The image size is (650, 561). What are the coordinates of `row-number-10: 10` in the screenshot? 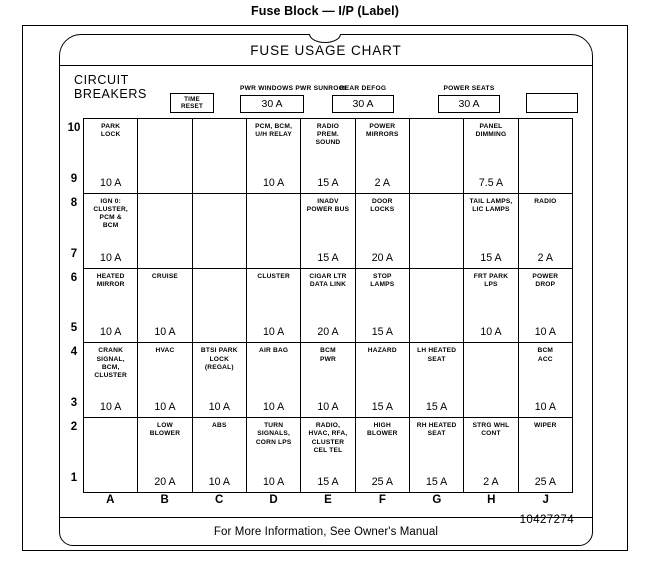 It's located at (74, 128).